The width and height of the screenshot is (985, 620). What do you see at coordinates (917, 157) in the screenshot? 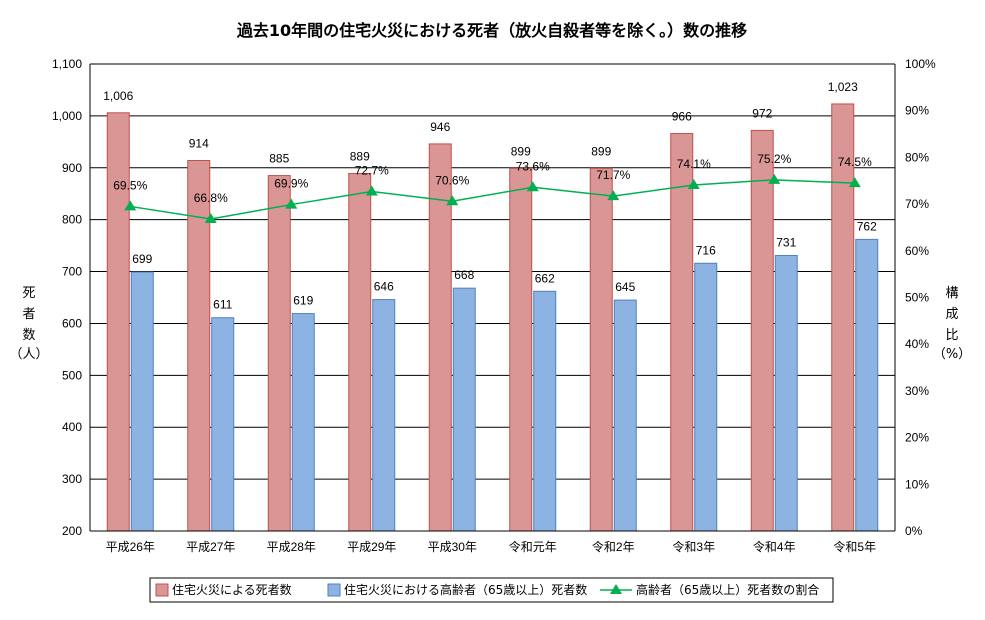
I see `y2-tick-label: 80%` at bounding box center [917, 157].